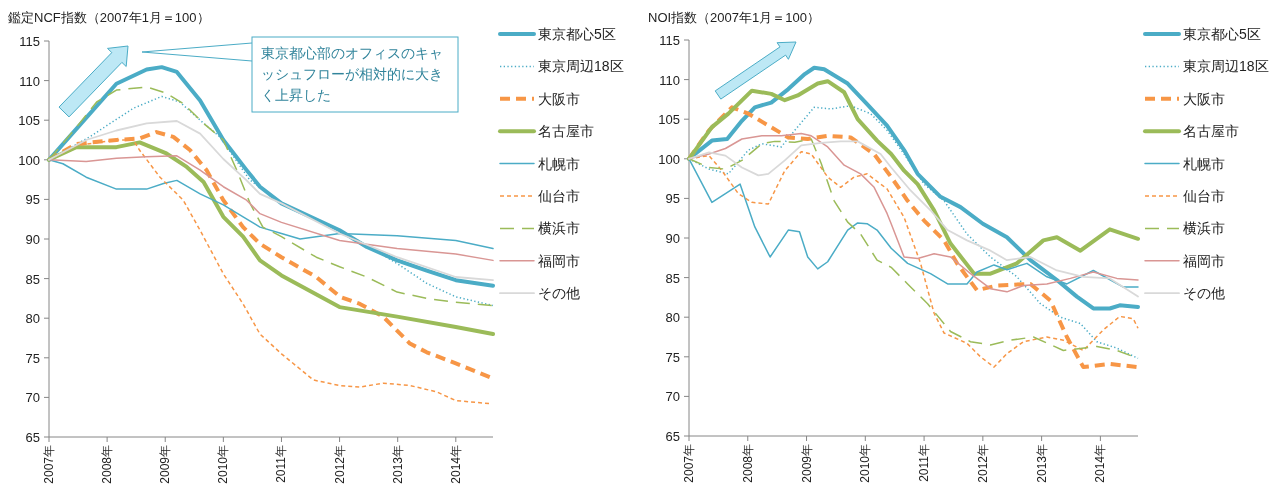  What do you see at coordinates (109, 17) in the screenshot?
I see `title: 鑑定NCF指数（2007年1月＝100）` at bounding box center [109, 17].